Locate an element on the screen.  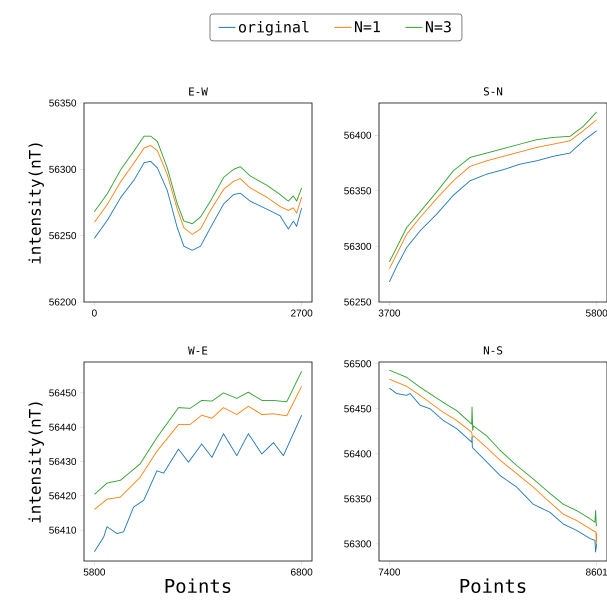
legend-label: N=3 is located at coordinates (438, 26).